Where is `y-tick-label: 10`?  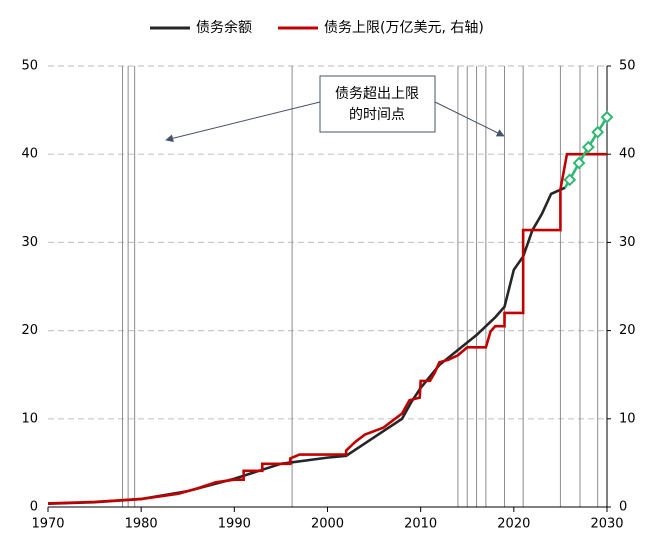 y-tick-label: 10 is located at coordinates (29, 418).